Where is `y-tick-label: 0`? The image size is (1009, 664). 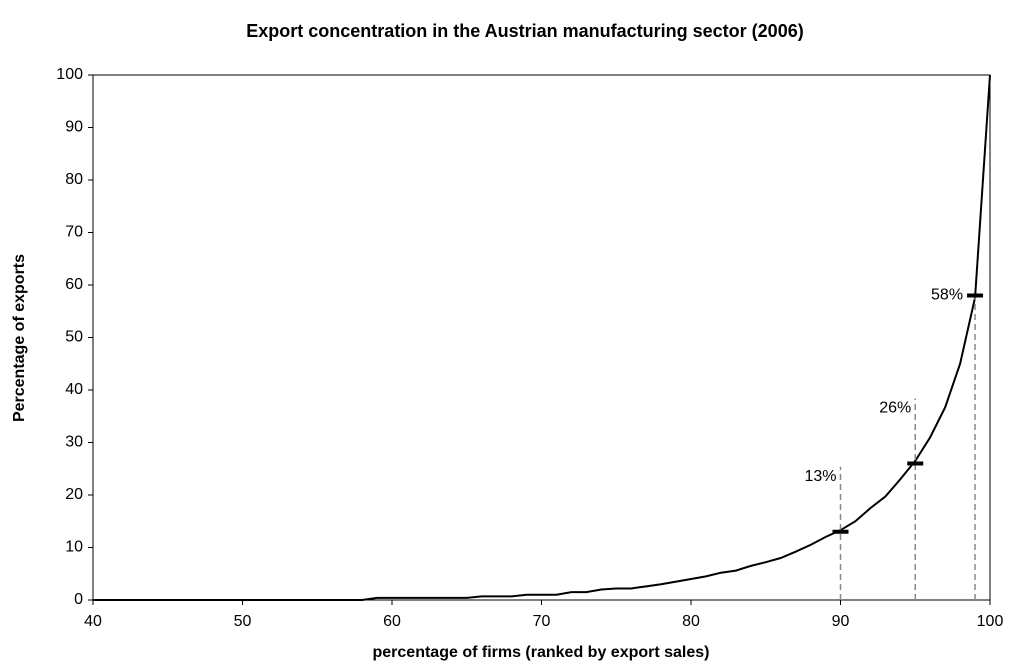 y-tick-label: 0 is located at coordinates (78, 599).